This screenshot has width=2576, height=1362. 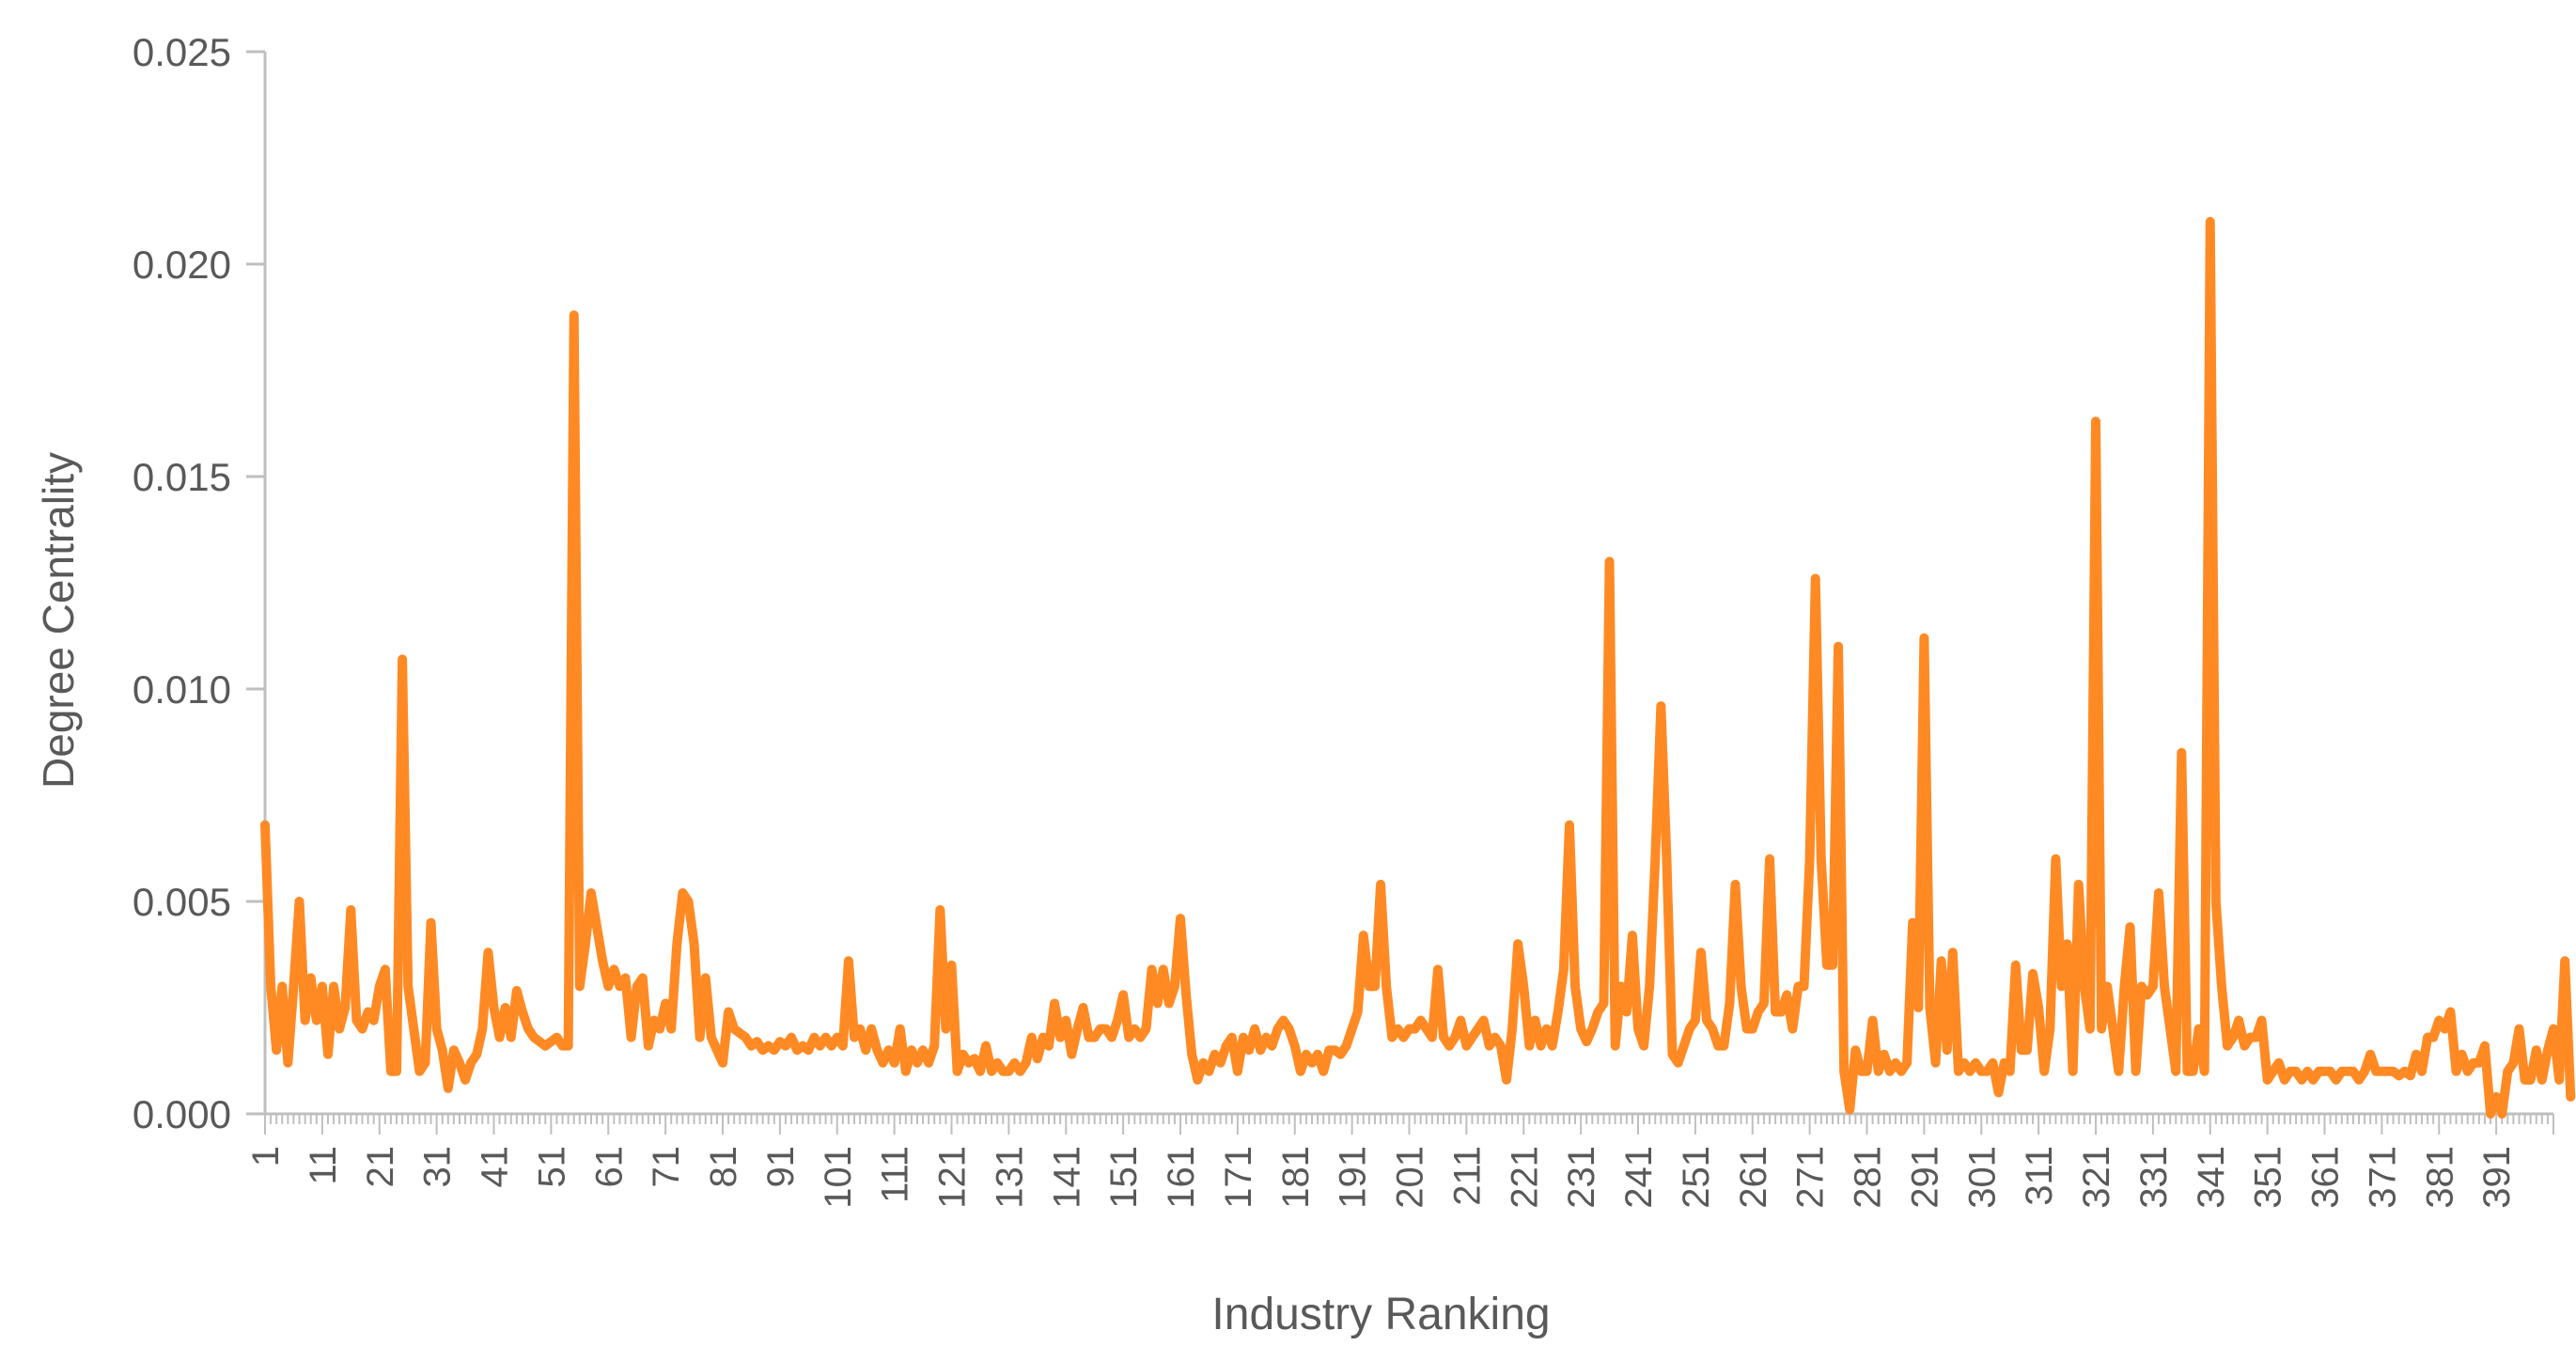 What do you see at coordinates (953, 1177) in the screenshot?
I see `x-tick-label: 121` at bounding box center [953, 1177].